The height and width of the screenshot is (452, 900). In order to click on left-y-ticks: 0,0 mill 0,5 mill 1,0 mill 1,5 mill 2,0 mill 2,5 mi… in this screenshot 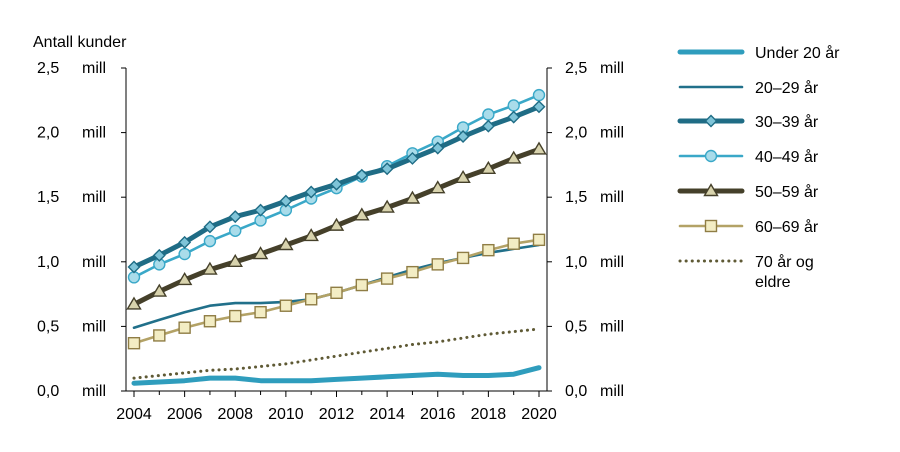, I will do `click(81, 230)`.